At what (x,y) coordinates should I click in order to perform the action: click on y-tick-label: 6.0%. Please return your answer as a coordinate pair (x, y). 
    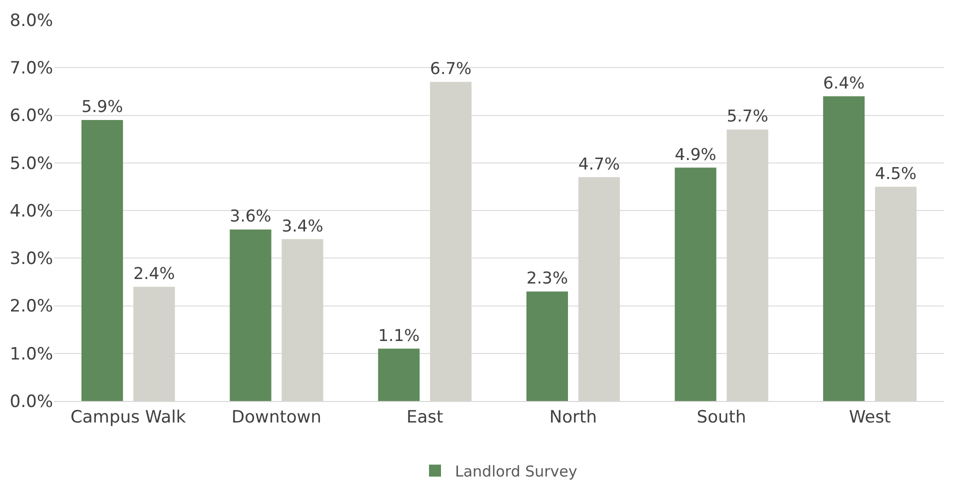
    Looking at the image, I should click on (31, 116).